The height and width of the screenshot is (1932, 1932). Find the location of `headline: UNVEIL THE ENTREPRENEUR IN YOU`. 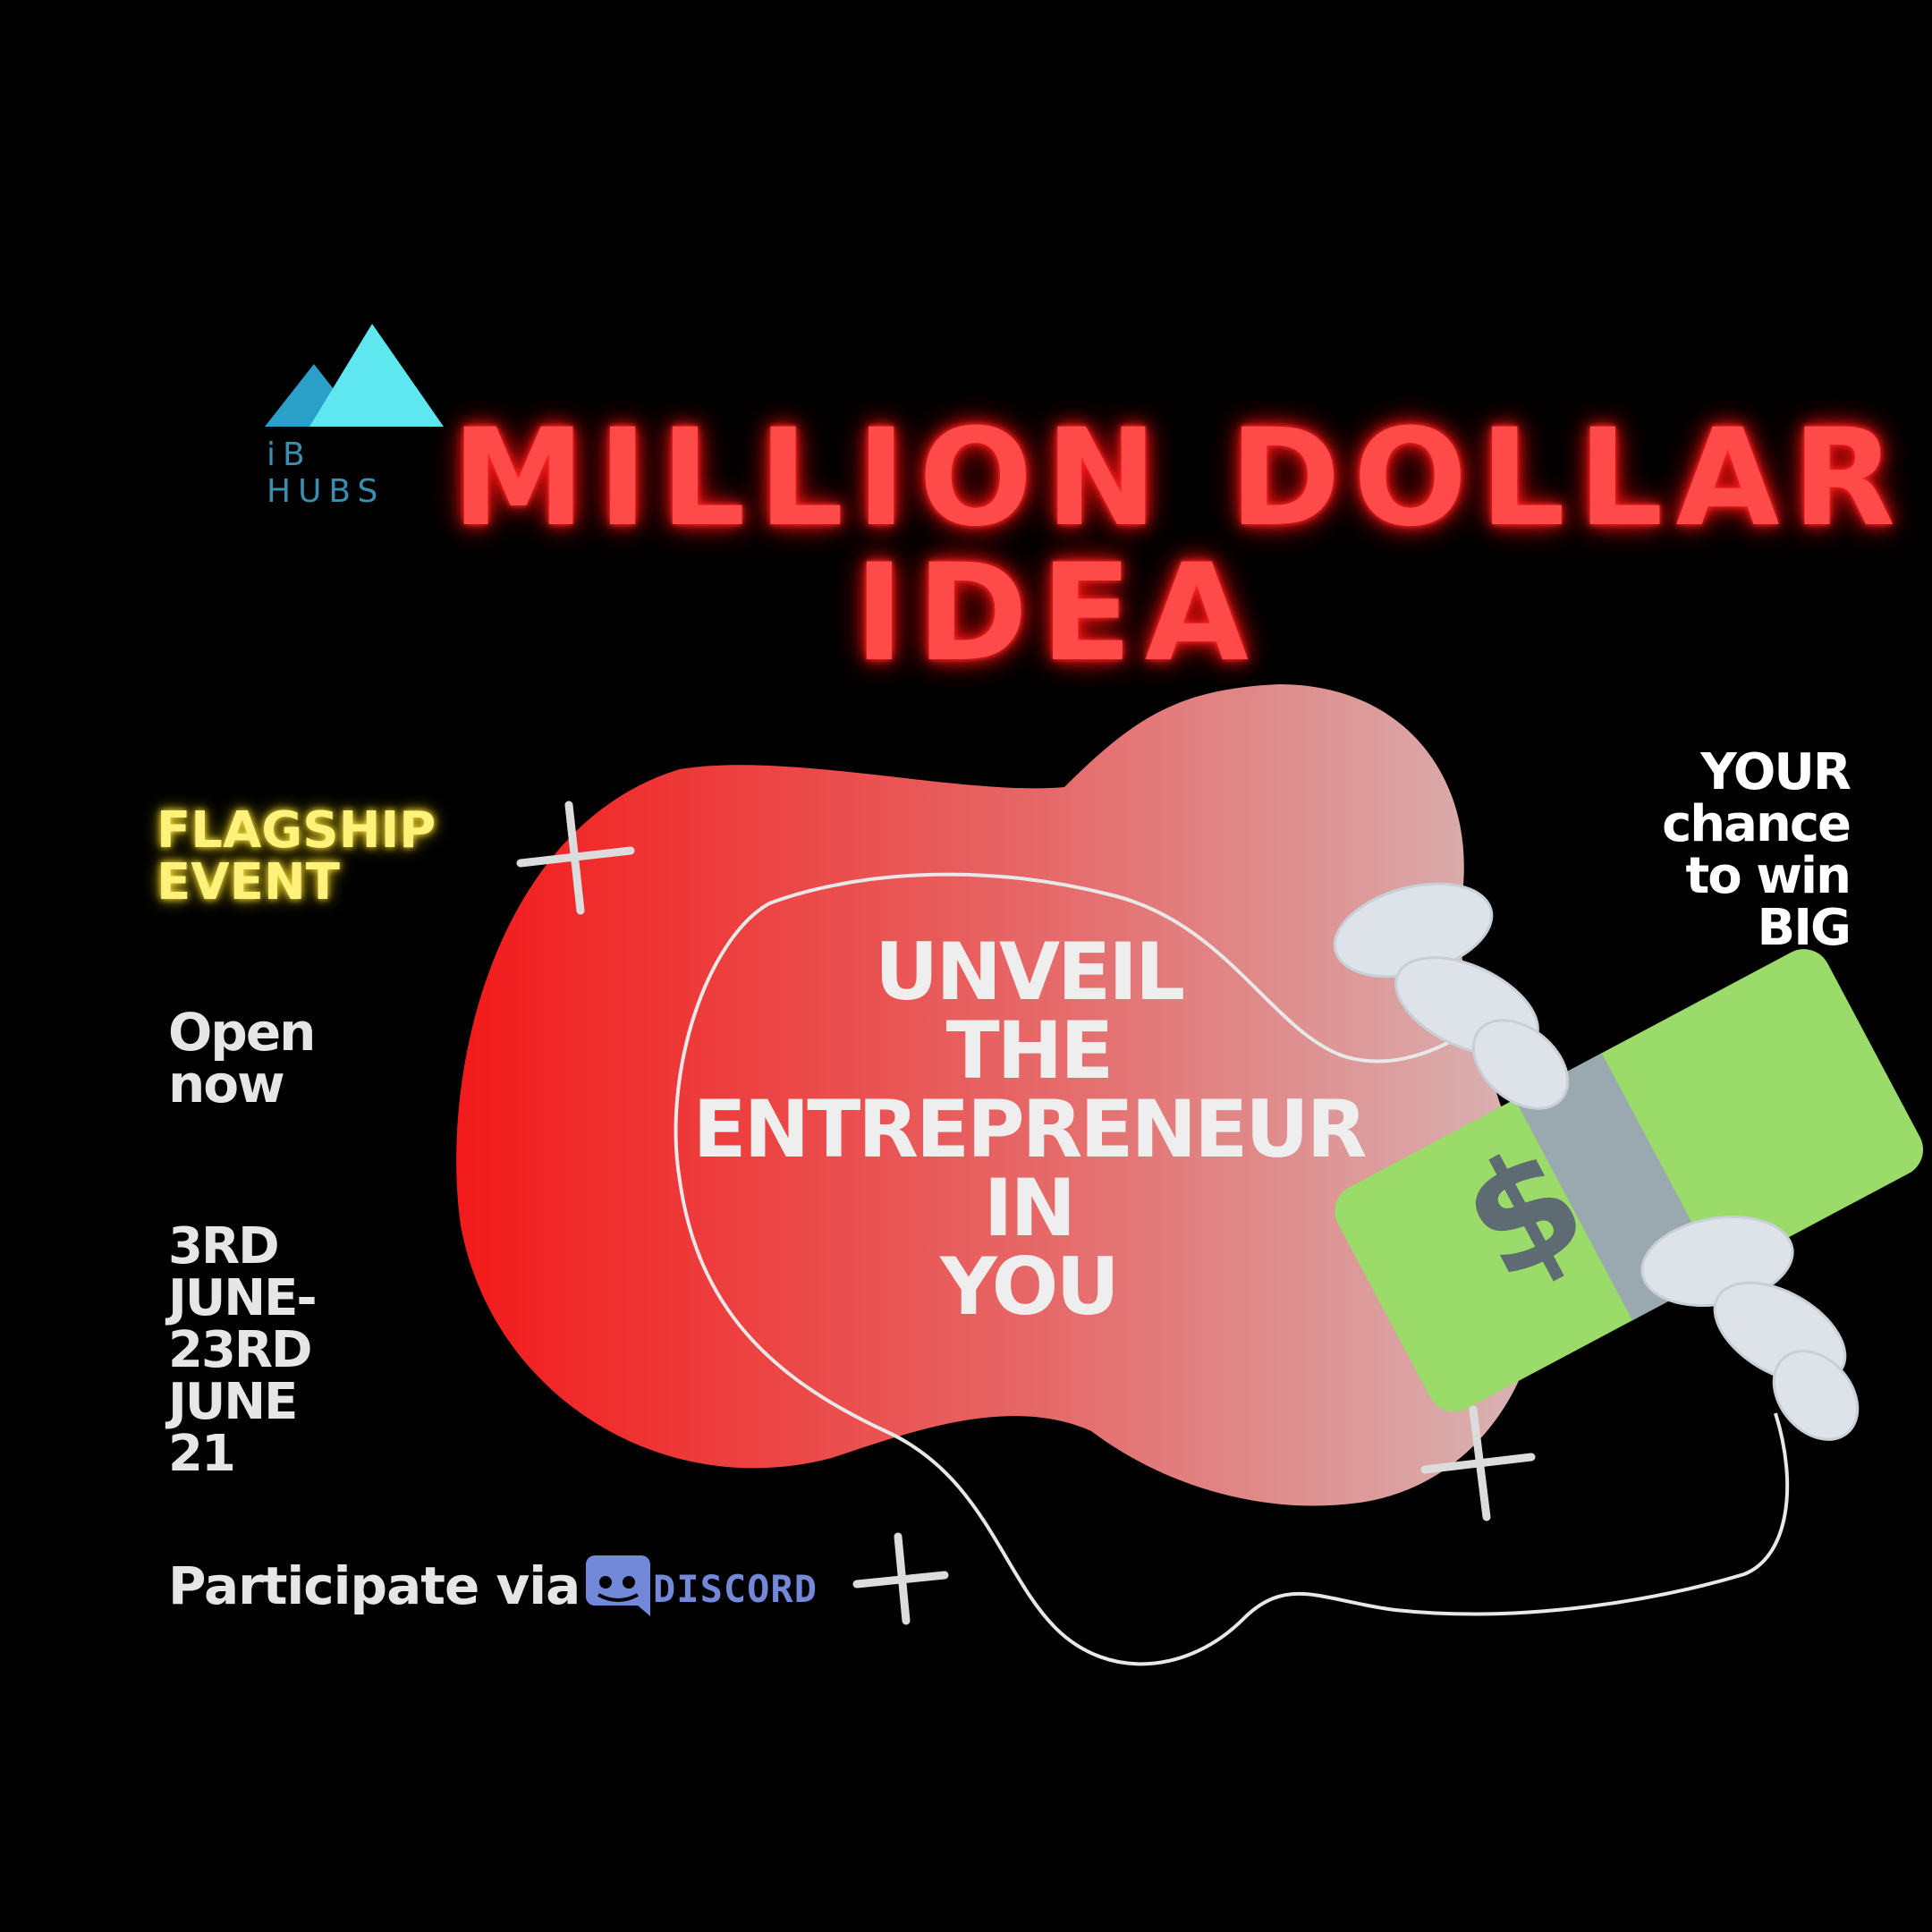

headline: UNVEIL THE ENTREPRENEUR IN YOU is located at coordinates (1028, 1129).